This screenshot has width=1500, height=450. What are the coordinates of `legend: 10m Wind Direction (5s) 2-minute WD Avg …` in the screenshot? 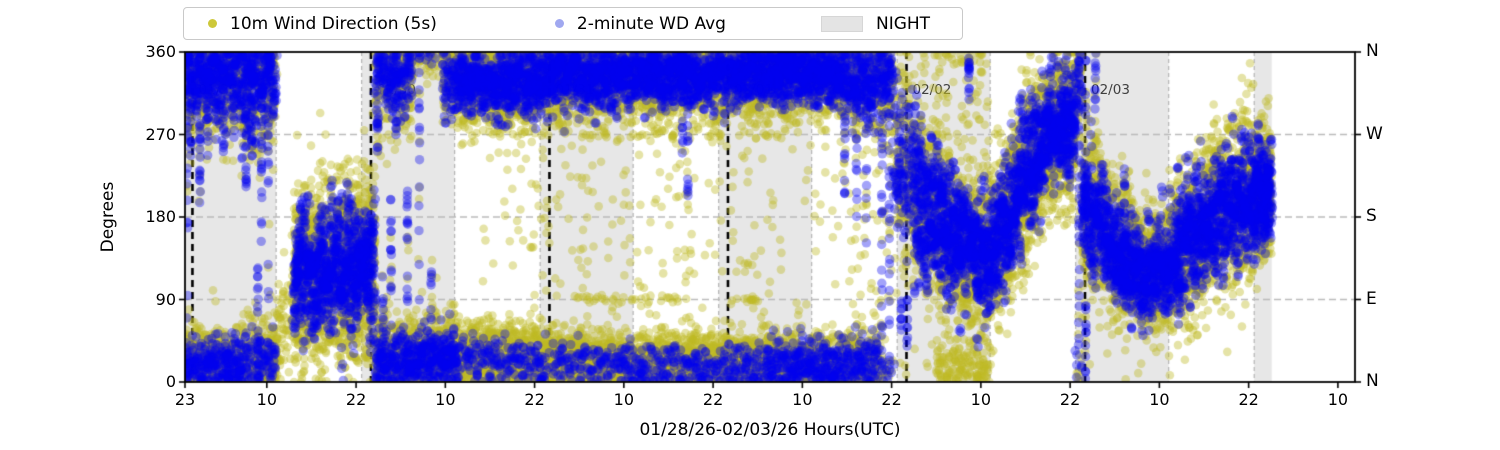 It's located at (573, 23).